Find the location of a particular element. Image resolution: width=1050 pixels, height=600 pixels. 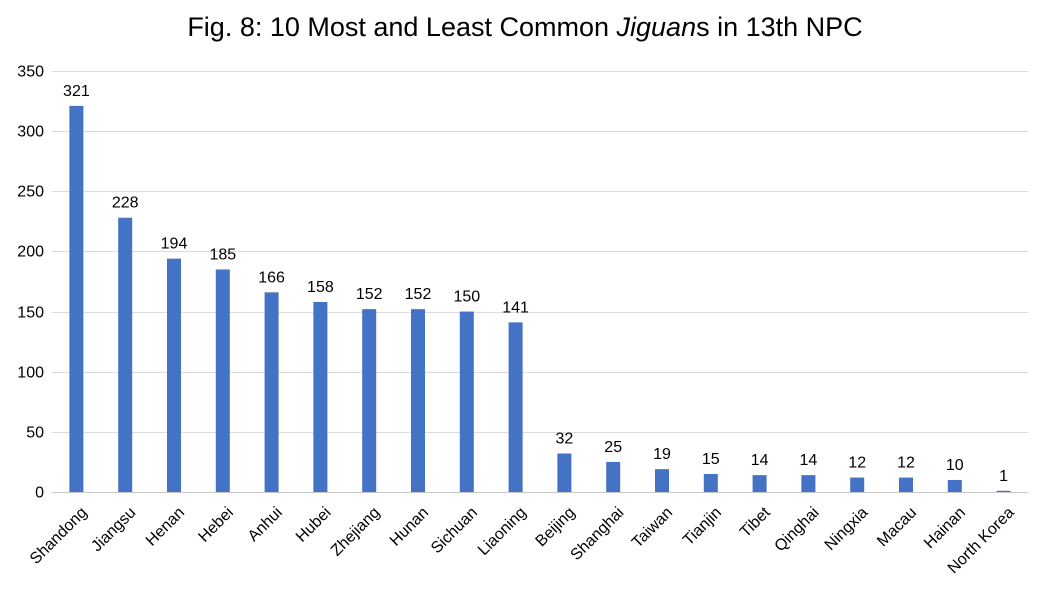

y-axis-ticks: 0 50 100 150 200 250 300 350 is located at coordinates (30, 283).